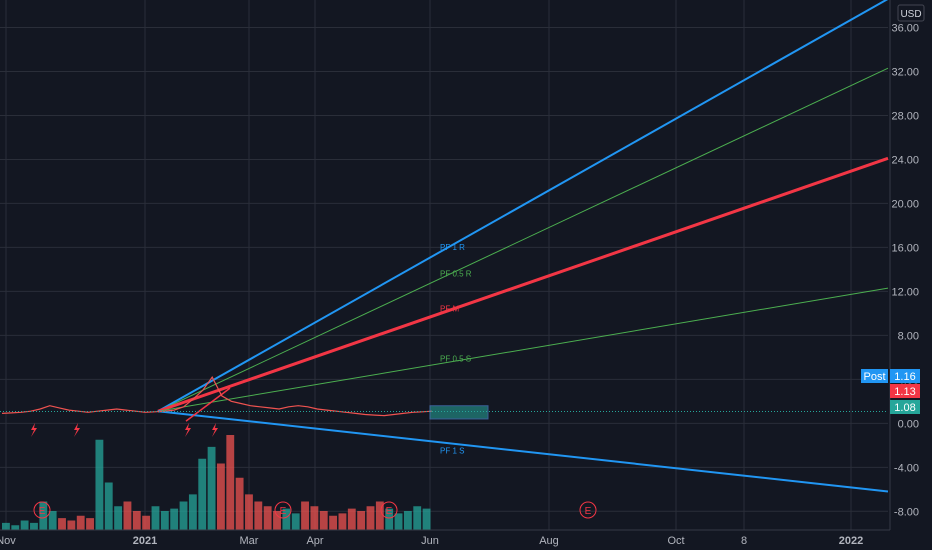  I want to click on price-line, so click(217, 396).